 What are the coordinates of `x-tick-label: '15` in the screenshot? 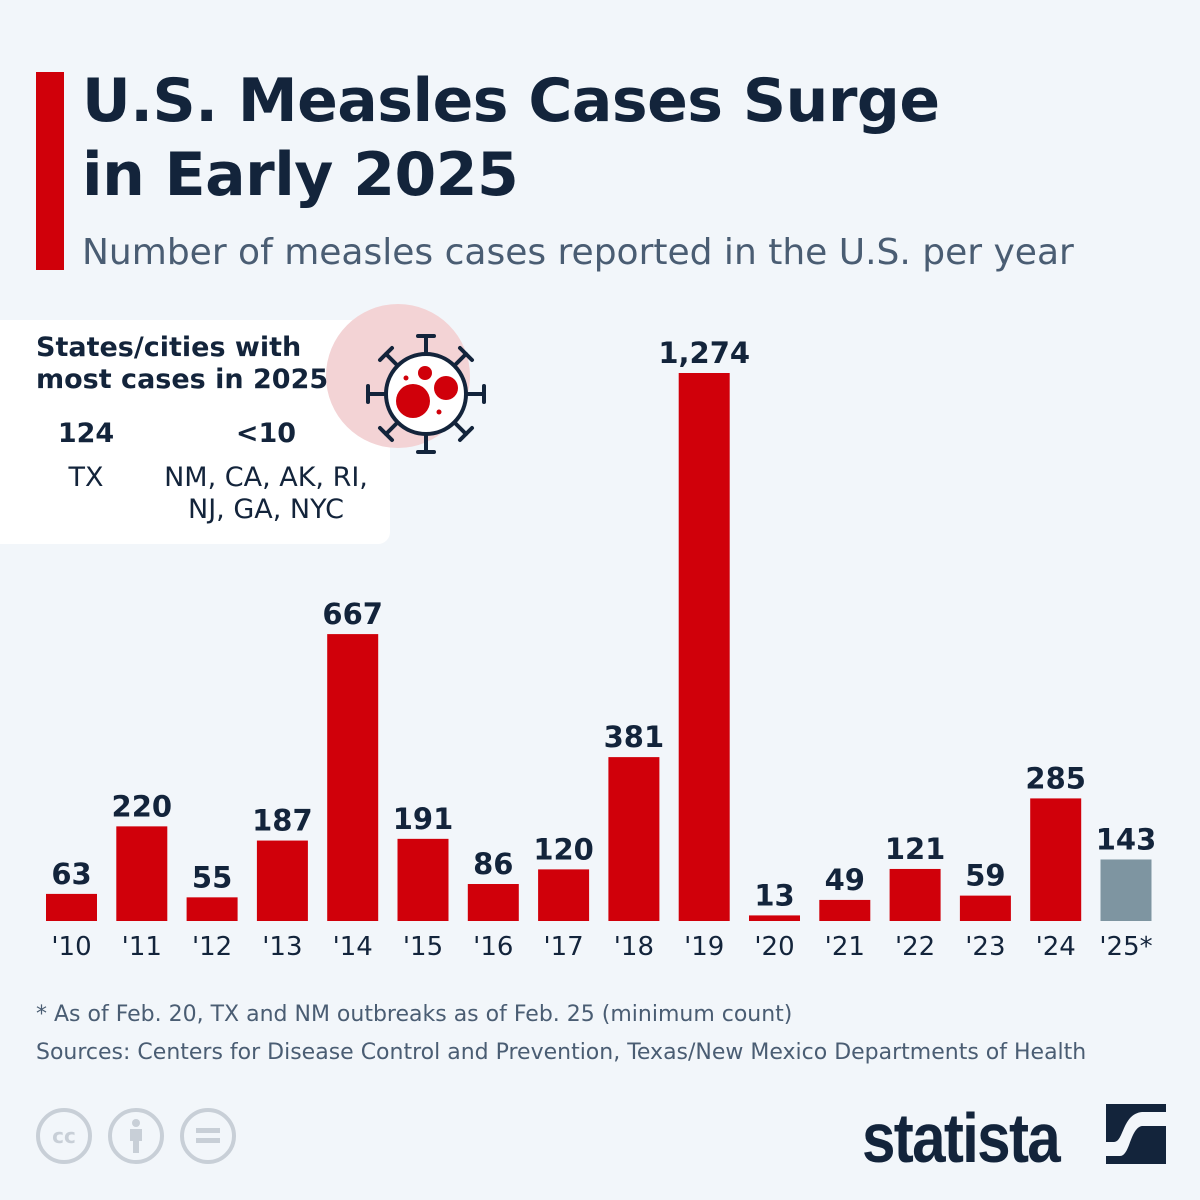 It's located at (423, 947).